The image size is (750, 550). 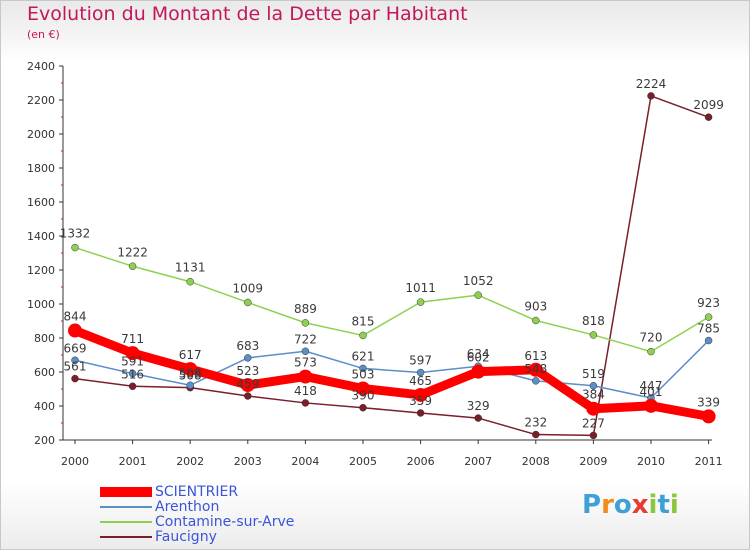 I want to click on x-tick-label: 2006, so click(x=421, y=461).